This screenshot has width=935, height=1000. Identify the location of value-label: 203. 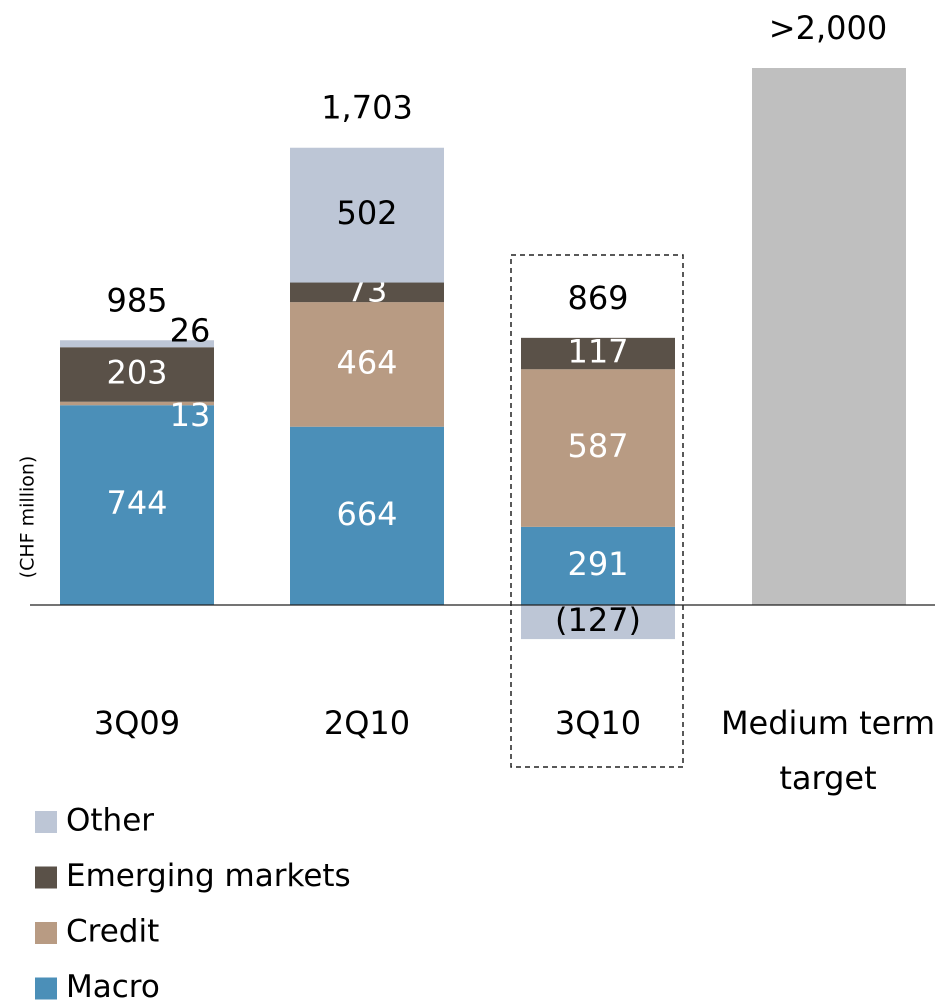
(136, 372).